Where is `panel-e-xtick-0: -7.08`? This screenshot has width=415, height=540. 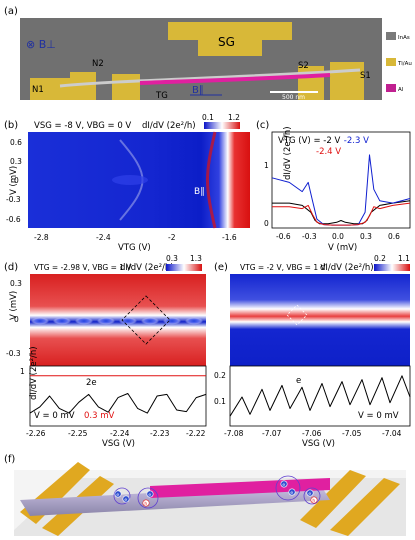
panel-e-xtick-0: -7.08 is located at coordinates (234, 433).